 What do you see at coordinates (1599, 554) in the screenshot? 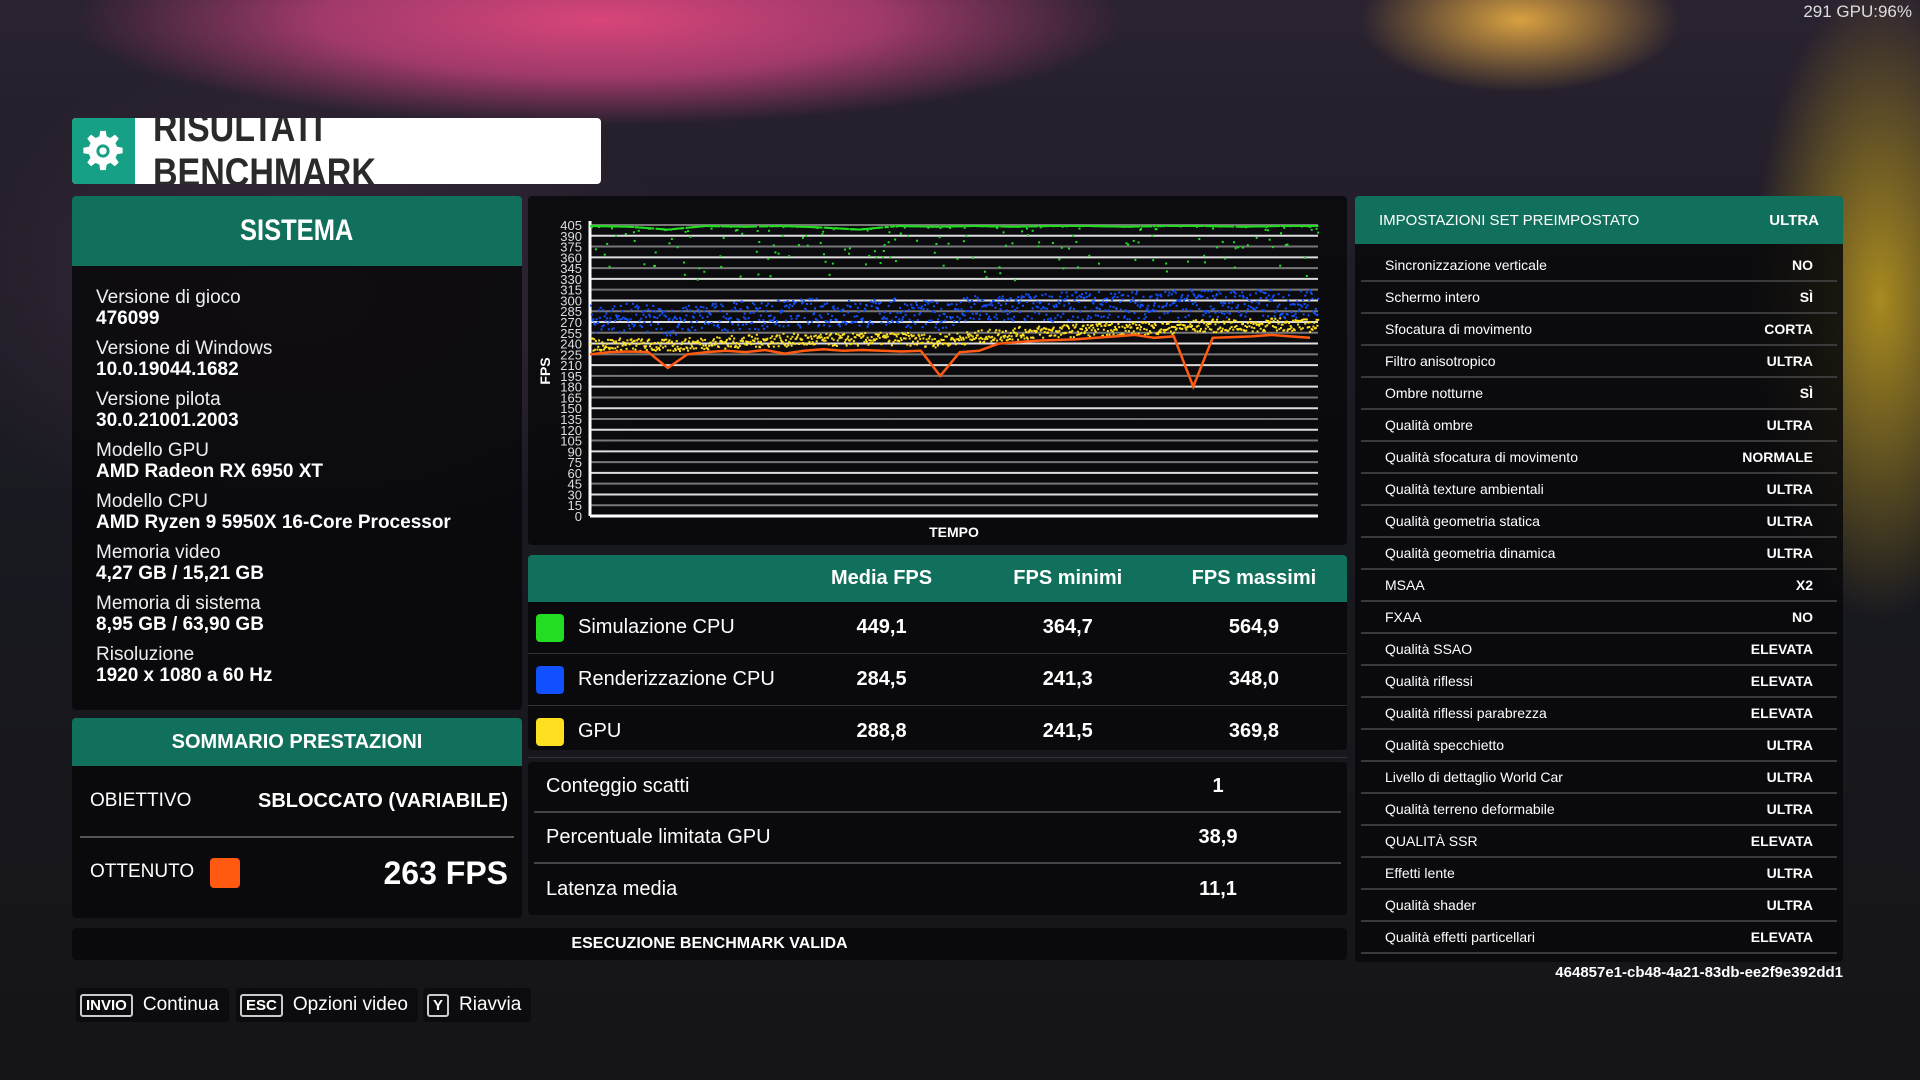
I see `setting-row: Qualità geometria dinamica ULTRA` at bounding box center [1599, 554].